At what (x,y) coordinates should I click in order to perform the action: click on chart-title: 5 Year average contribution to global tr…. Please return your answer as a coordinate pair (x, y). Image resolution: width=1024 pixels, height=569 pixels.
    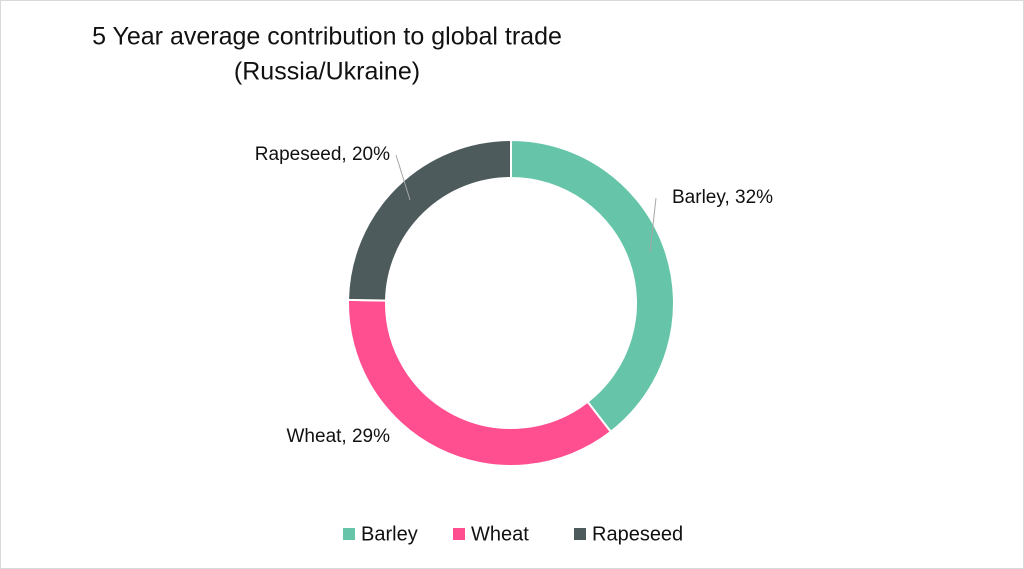
    Looking at the image, I should click on (327, 37).